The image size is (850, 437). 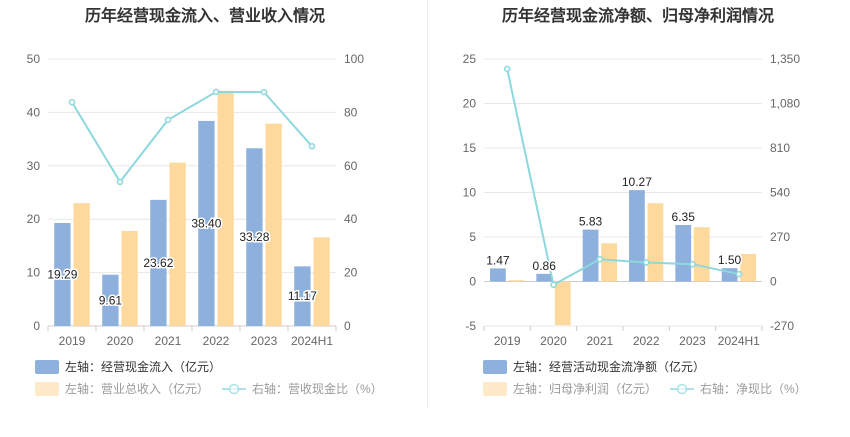 What do you see at coordinates (264, 92) in the screenshot?
I see `c1-ratio-point-2023` at bounding box center [264, 92].